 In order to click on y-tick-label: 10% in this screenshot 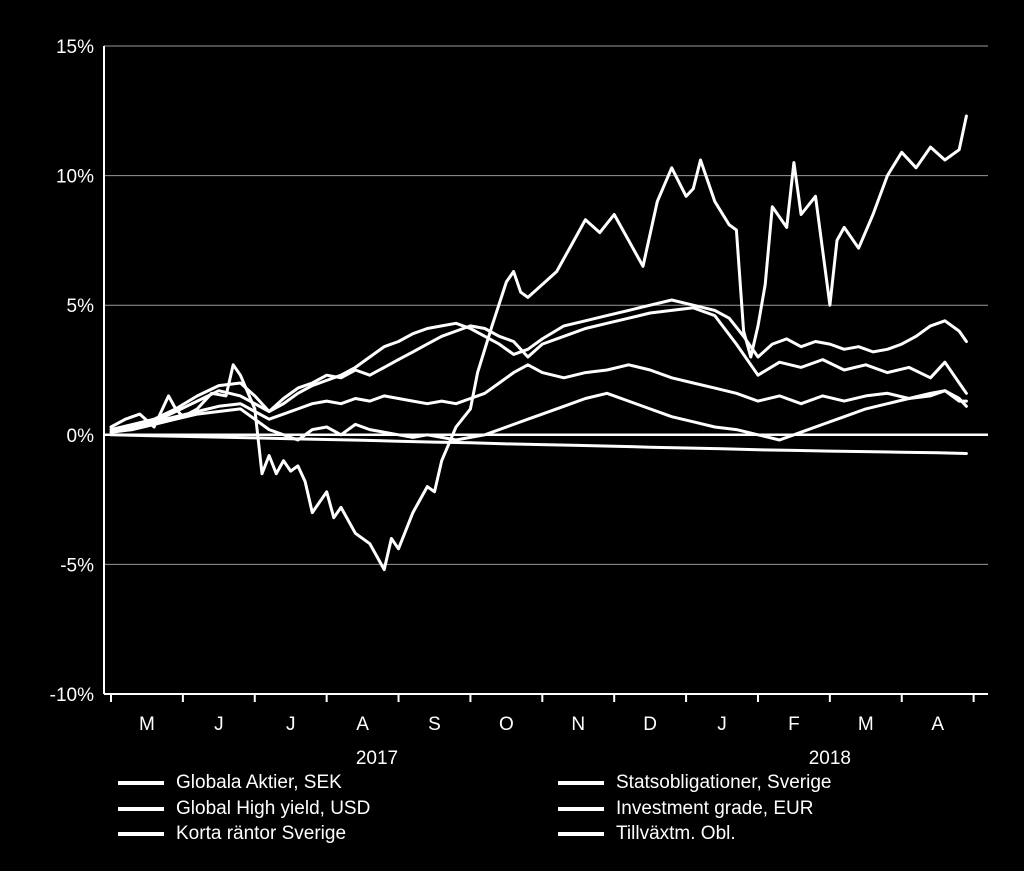, I will do `click(75, 177)`.